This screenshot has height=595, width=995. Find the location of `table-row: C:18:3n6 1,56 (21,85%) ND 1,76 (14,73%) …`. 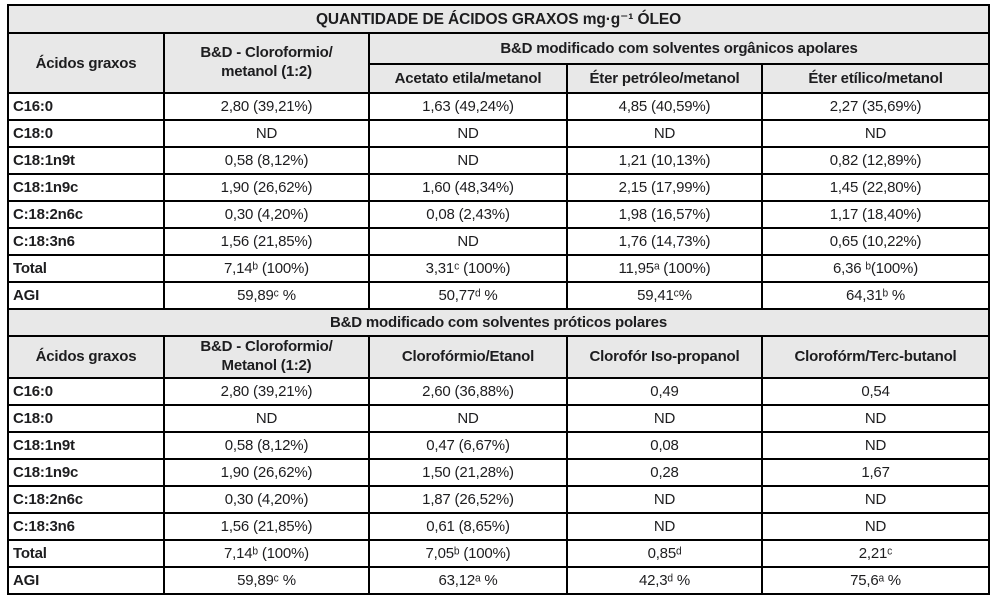

table-row: C:18:3n6 1,56 (21,85%) ND 1,76 (14,73%) … is located at coordinates (499, 241).